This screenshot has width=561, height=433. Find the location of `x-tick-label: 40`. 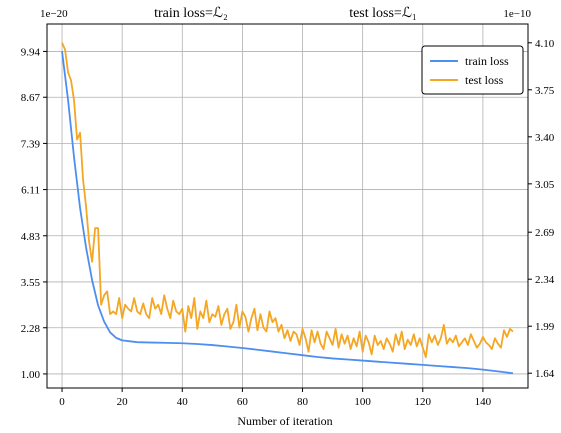

x-tick-label: 40 is located at coordinates (183, 402).